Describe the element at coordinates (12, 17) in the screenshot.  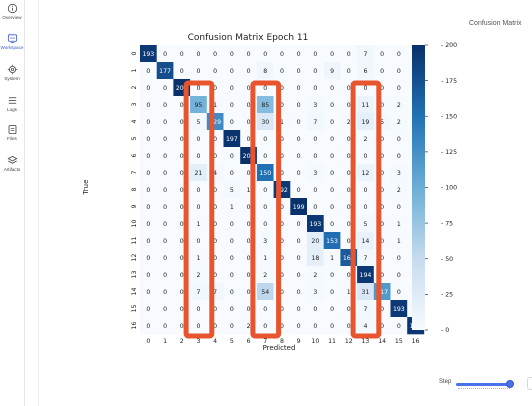
I see `nav-label: Overview` at that location.